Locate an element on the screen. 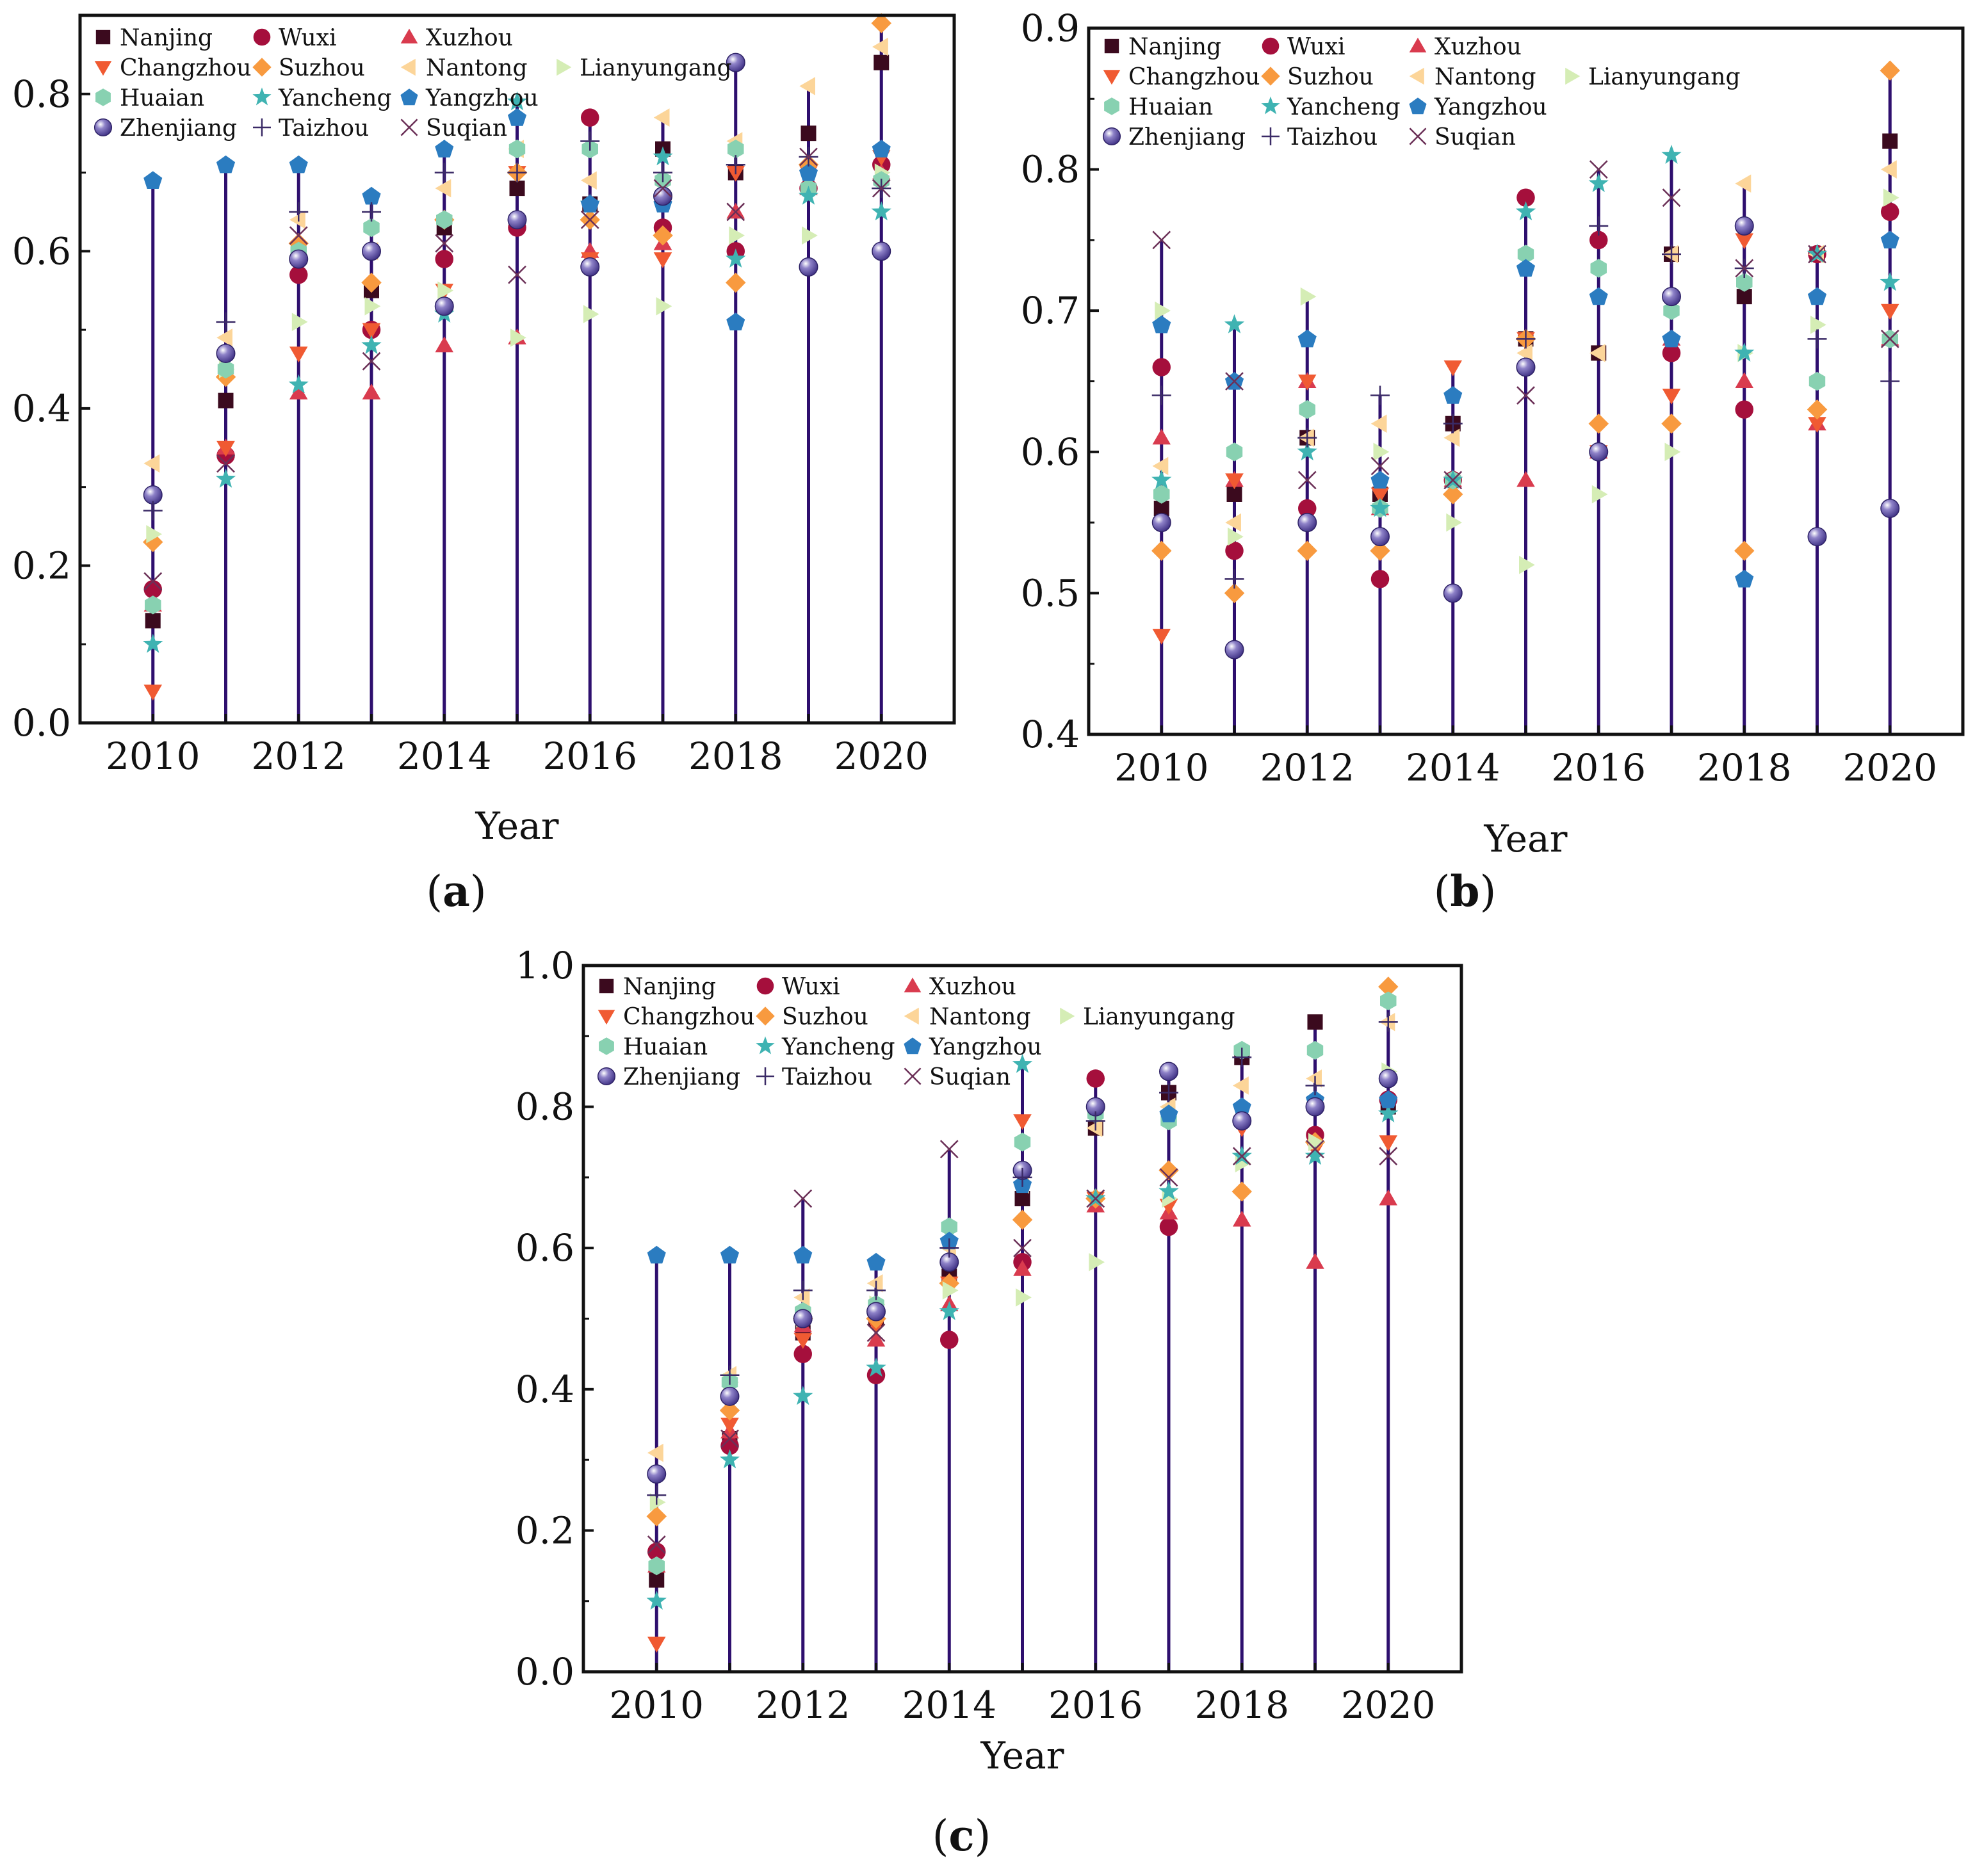 Image resolution: width=1975 pixels, height=1876 pixels. point-suqian-2015 is located at coordinates (1022, 1247).